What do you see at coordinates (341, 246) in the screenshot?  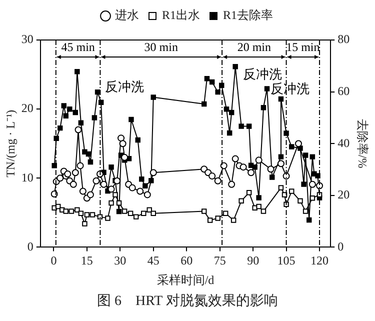 I see `y2-tick-label: 0` at bounding box center [341, 246].